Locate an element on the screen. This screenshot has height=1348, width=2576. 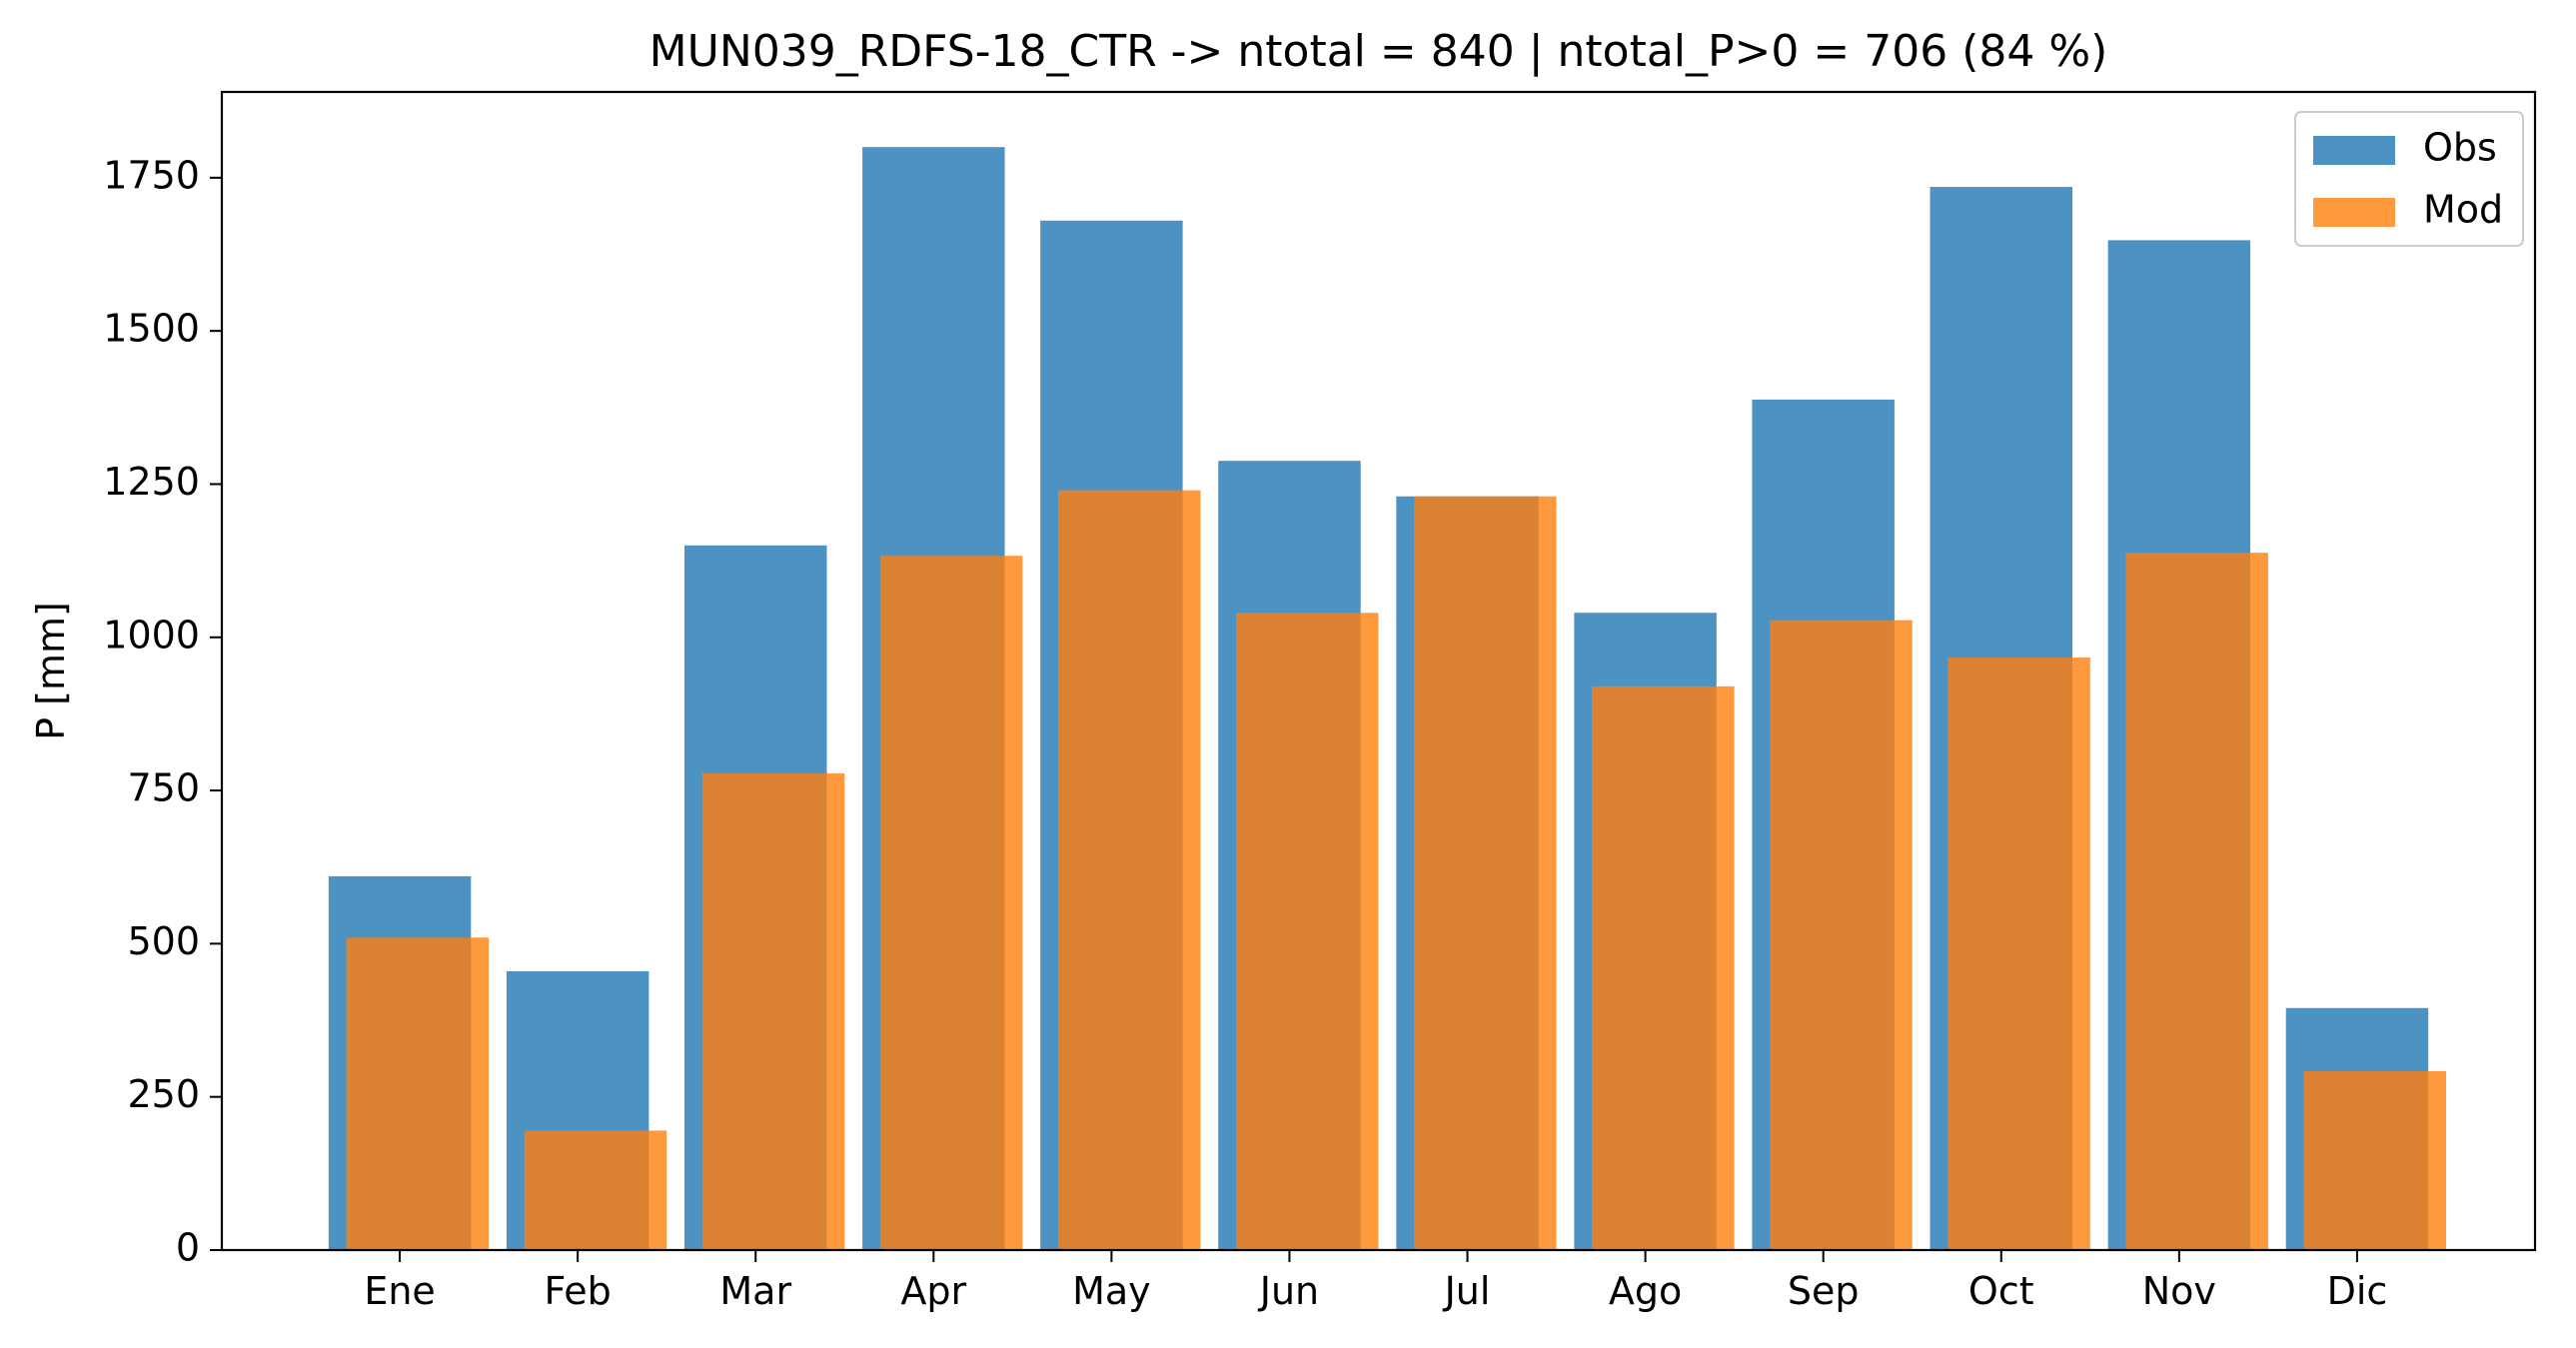
x-tick-label: Ene is located at coordinates (399, 1291).